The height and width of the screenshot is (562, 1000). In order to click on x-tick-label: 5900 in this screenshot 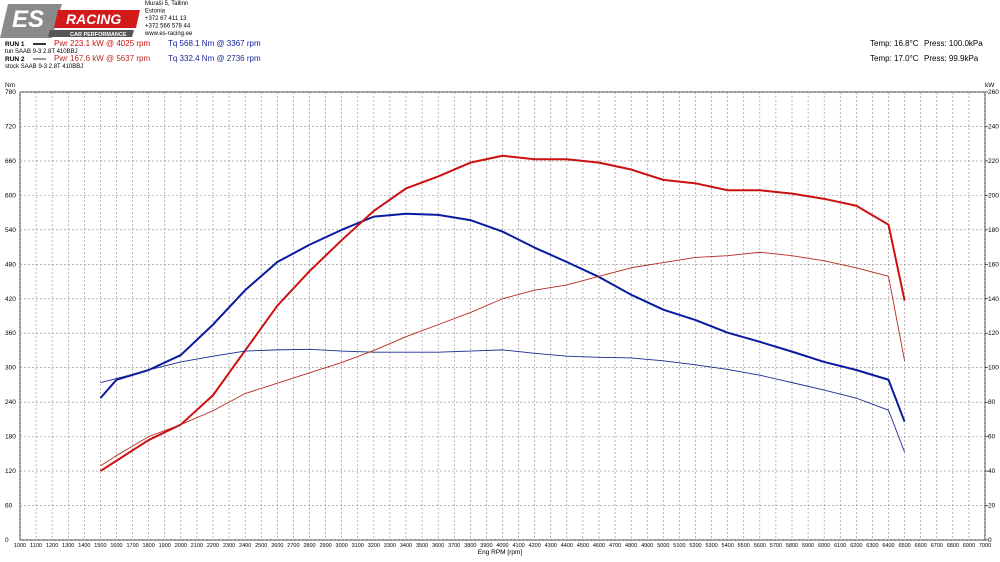, I will do `click(808, 546)`.